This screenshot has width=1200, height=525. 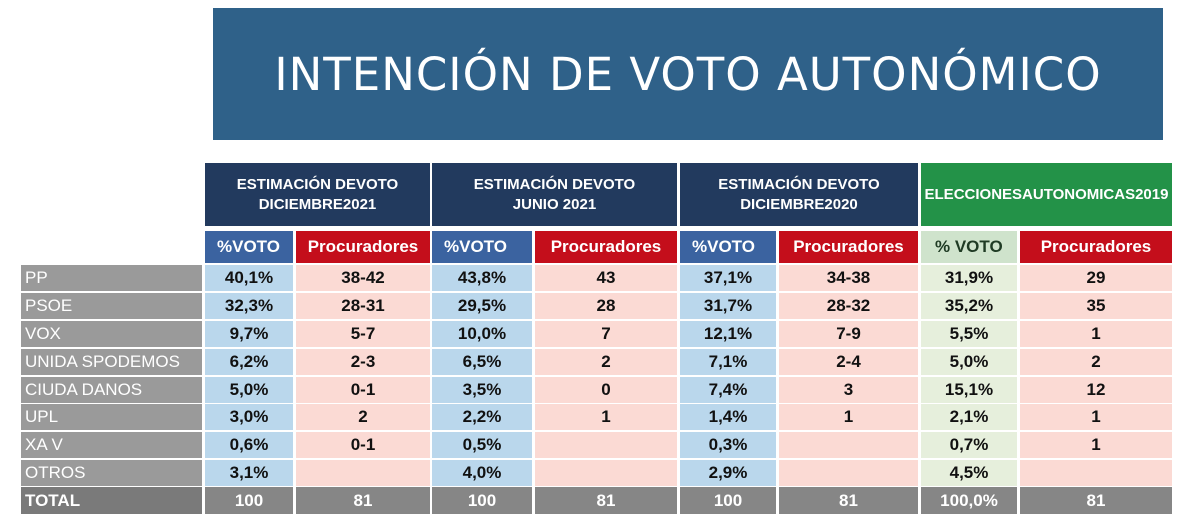 What do you see at coordinates (728, 334) in the screenshot?
I see `vote-percent-cell: 12,1%` at bounding box center [728, 334].